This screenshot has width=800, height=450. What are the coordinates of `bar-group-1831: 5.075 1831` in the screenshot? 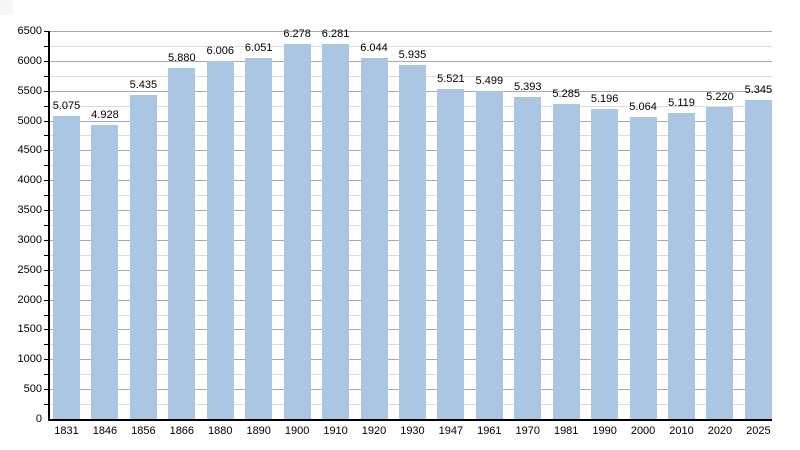 It's located at (66, 234).